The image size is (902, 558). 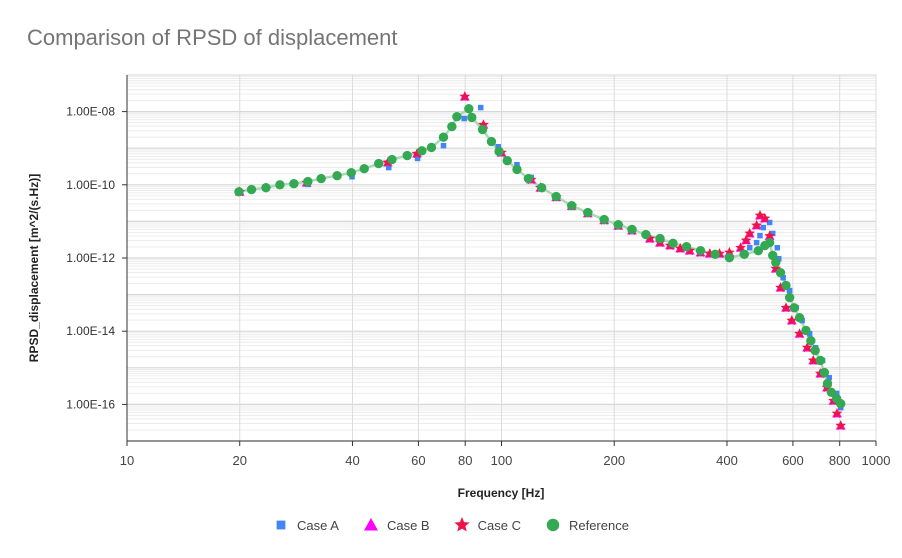 I want to click on x-tick-label: 200, so click(x=614, y=460).